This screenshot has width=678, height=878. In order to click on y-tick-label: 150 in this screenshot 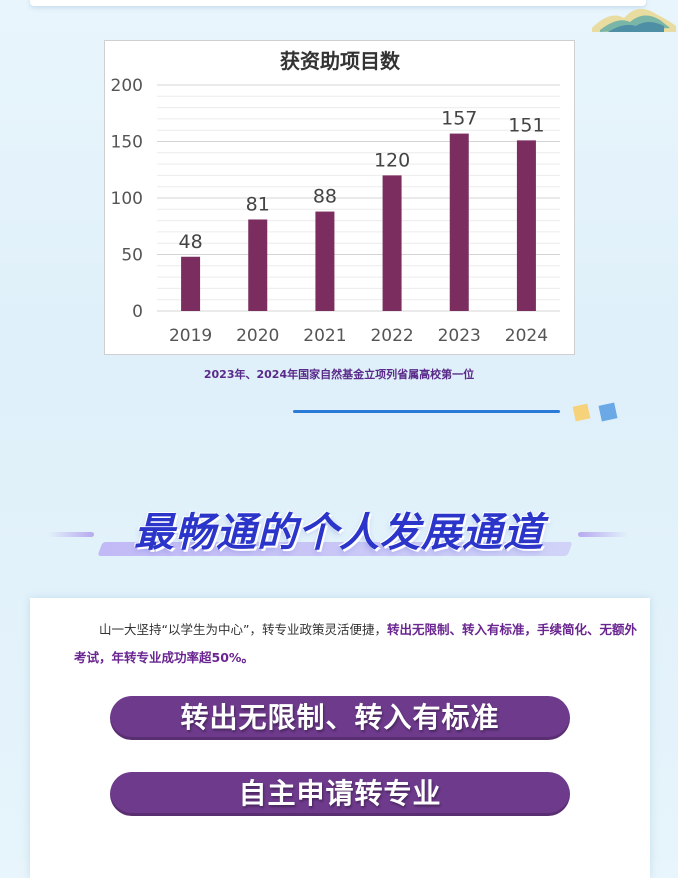, I will do `click(127, 143)`.